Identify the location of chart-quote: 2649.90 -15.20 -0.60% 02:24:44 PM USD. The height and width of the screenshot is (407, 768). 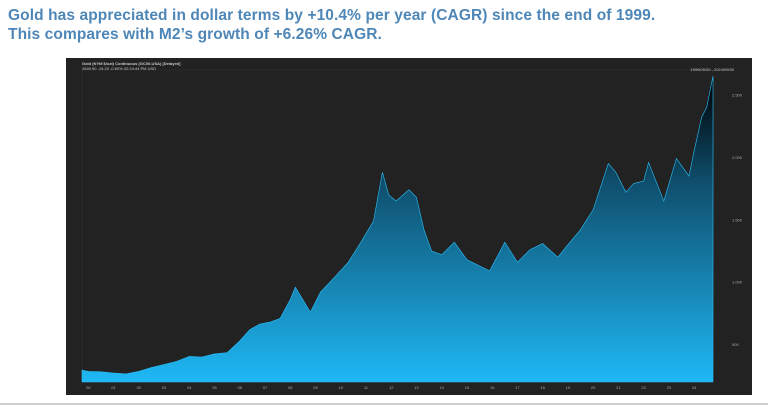
(119, 68).